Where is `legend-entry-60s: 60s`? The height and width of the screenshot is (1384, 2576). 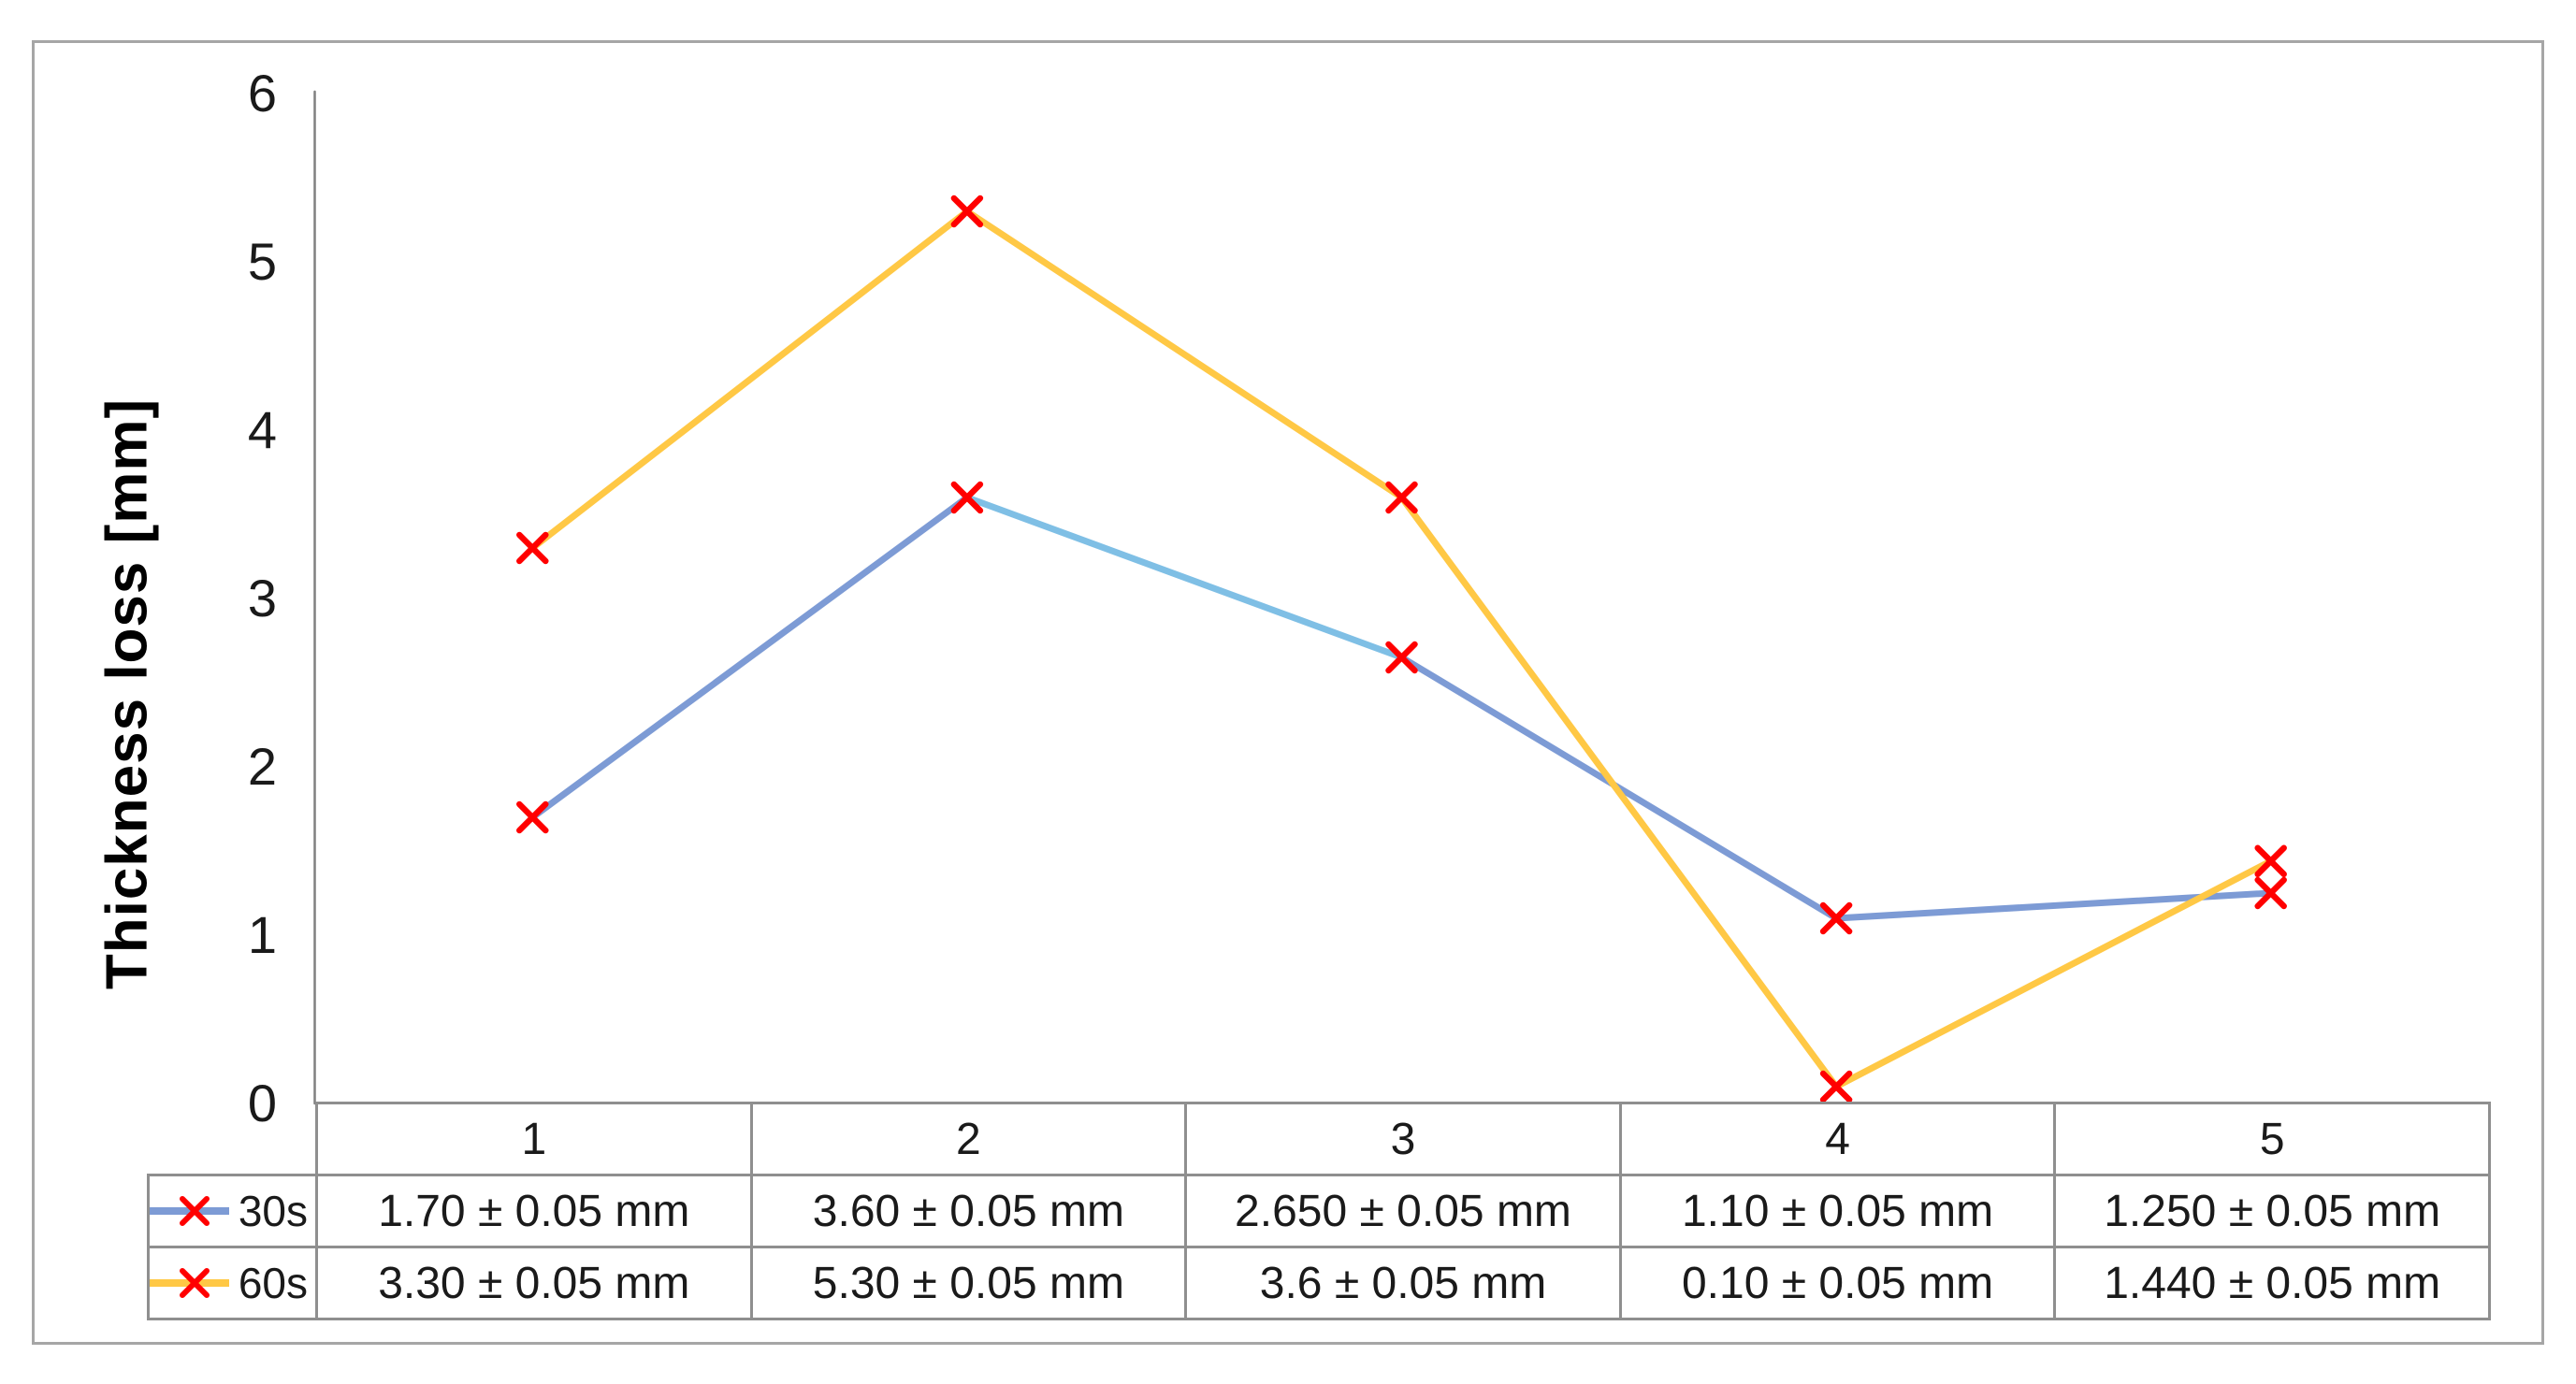 legend-entry-60s: 60s is located at coordinates (230, 1283).